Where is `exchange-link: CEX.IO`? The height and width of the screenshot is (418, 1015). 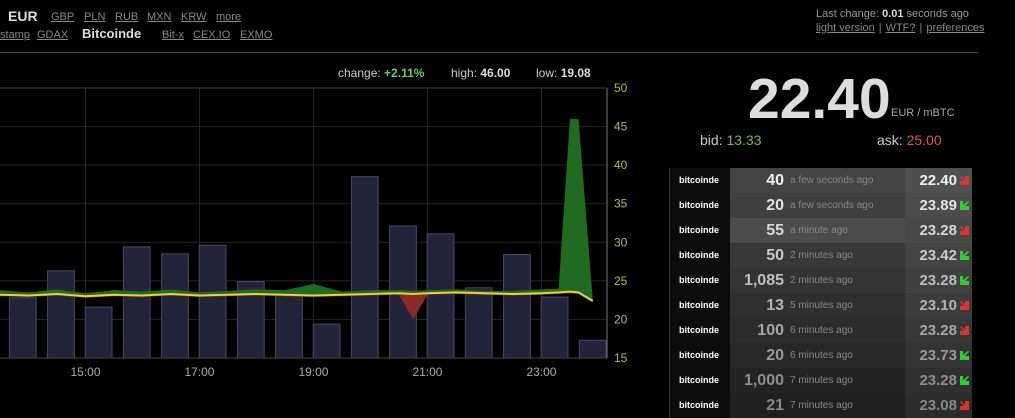 exchange-link: CEX.IO is located at coordinates (212, 35).